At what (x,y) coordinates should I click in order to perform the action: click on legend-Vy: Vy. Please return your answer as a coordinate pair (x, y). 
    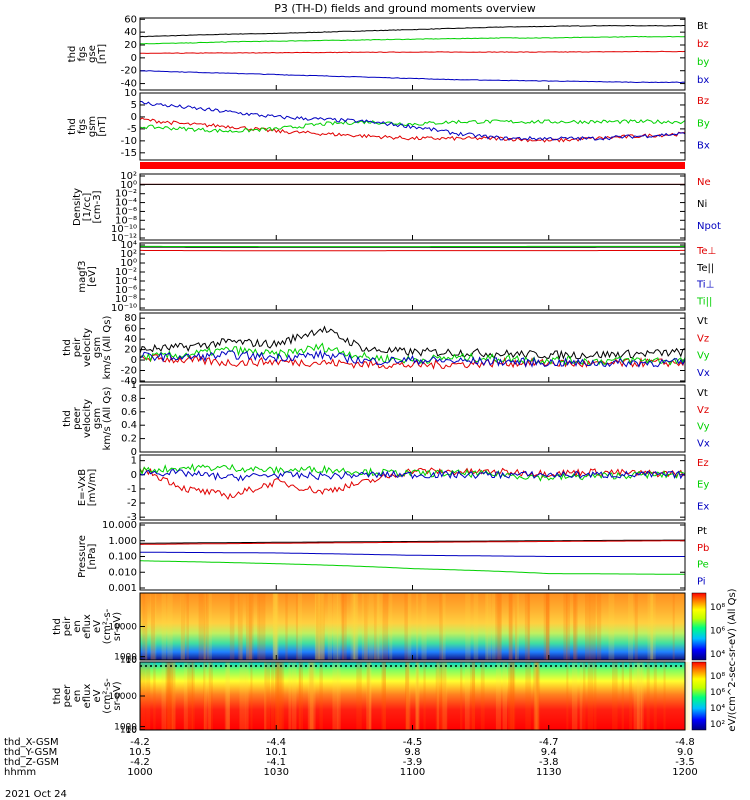
    Looking at the image, I should click on (703, 356).